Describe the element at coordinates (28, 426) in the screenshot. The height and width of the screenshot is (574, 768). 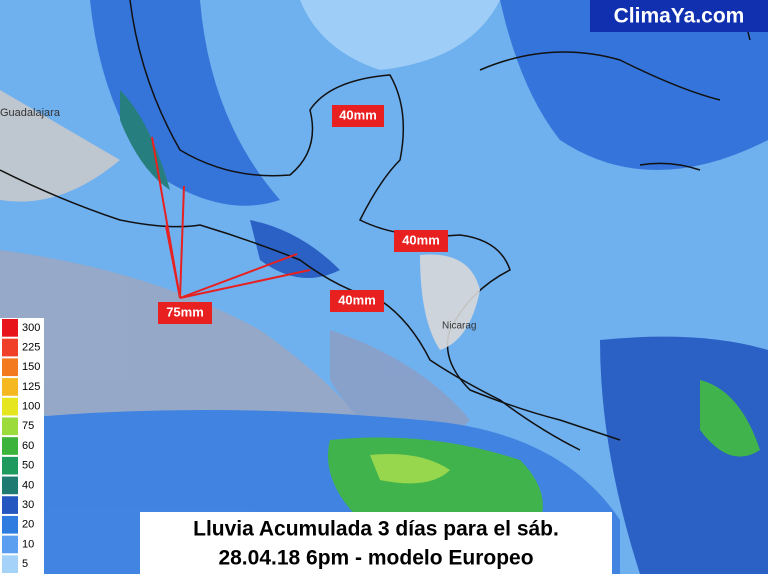
I see `legend-label: 75` at that location.